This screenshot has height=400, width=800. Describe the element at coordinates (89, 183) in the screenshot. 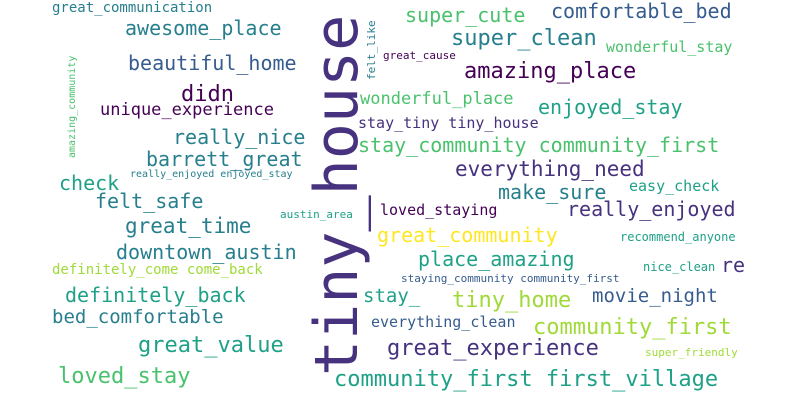

I see `word-check: check` at that location.